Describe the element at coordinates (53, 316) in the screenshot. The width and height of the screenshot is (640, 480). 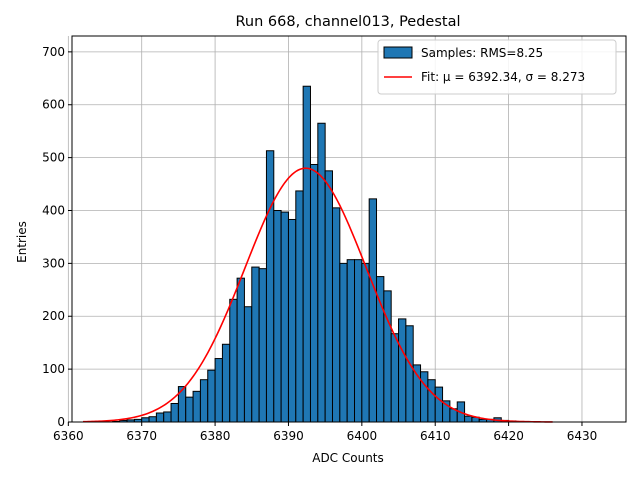
I see `y-tick-label: 200` at that location.